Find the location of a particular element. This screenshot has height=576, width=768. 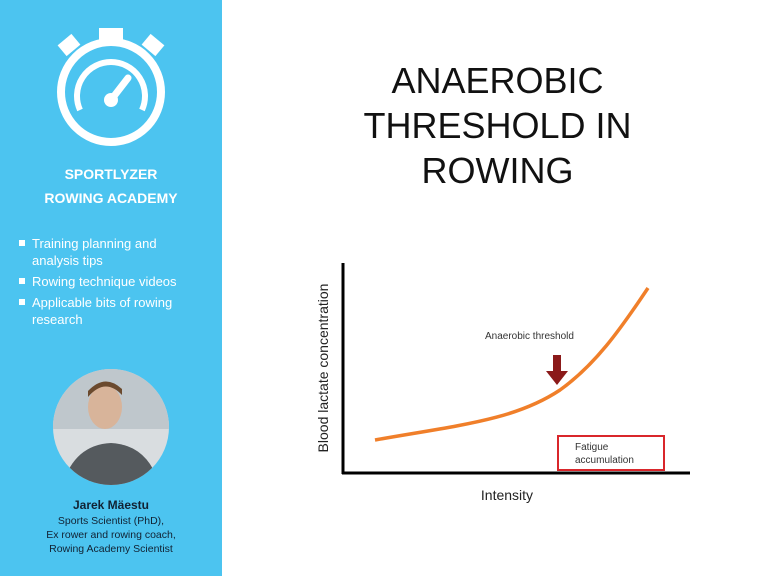

author-name: Jarek Mäestu is located at coordinates (111, 505).